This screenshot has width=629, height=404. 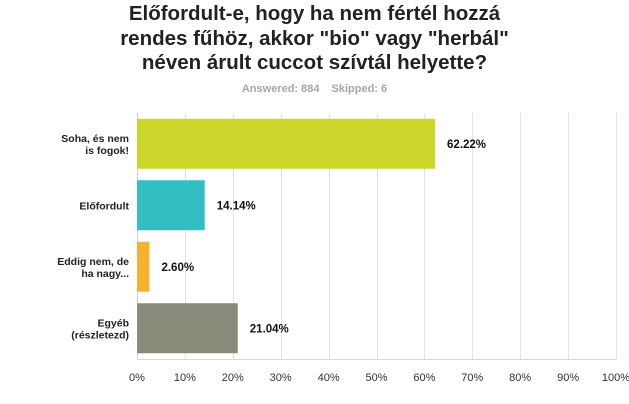 What do you see at coordinates (93, 262) in the screenshot?
I see `category-label: Eddig nem, de` at bounding box center [93, 262].